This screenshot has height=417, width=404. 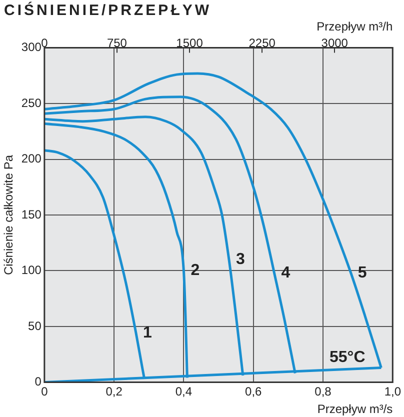 What do you see at coordinates (117, 43) in the screenshot?
I see `x2-tick-label: 750` at bounding box center [117, 43].